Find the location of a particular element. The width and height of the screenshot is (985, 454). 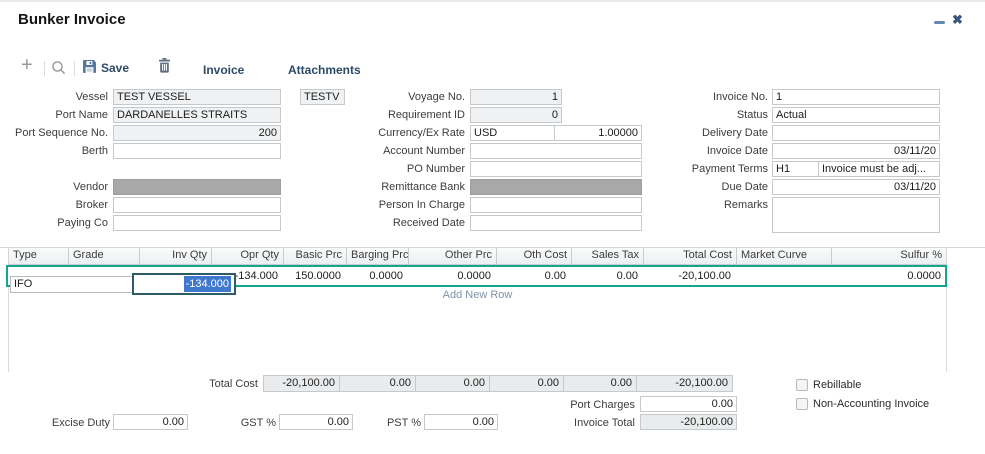

berth-label: Berth is located at coordinates (94, 151).